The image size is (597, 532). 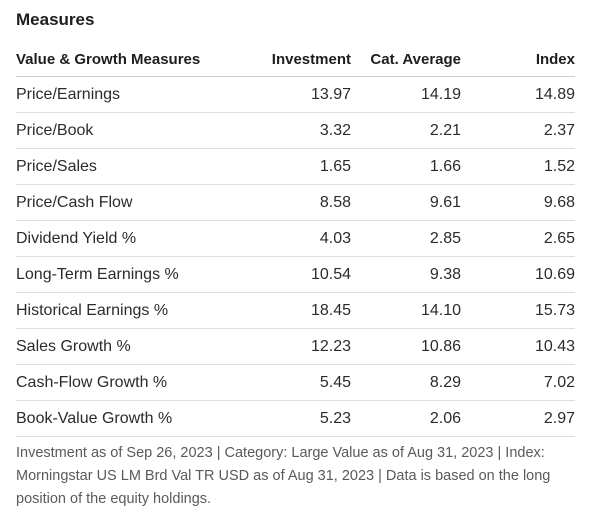 I want to click on column-header-index: Index, so click(x=518, y=59).